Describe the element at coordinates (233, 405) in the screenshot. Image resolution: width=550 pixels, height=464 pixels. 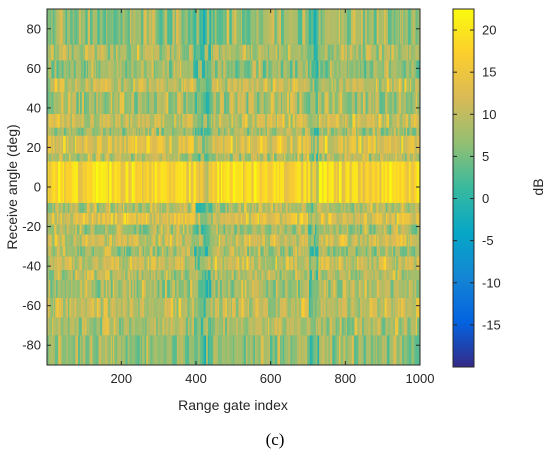
I see `x-axis-label: Range gate index` at that location.